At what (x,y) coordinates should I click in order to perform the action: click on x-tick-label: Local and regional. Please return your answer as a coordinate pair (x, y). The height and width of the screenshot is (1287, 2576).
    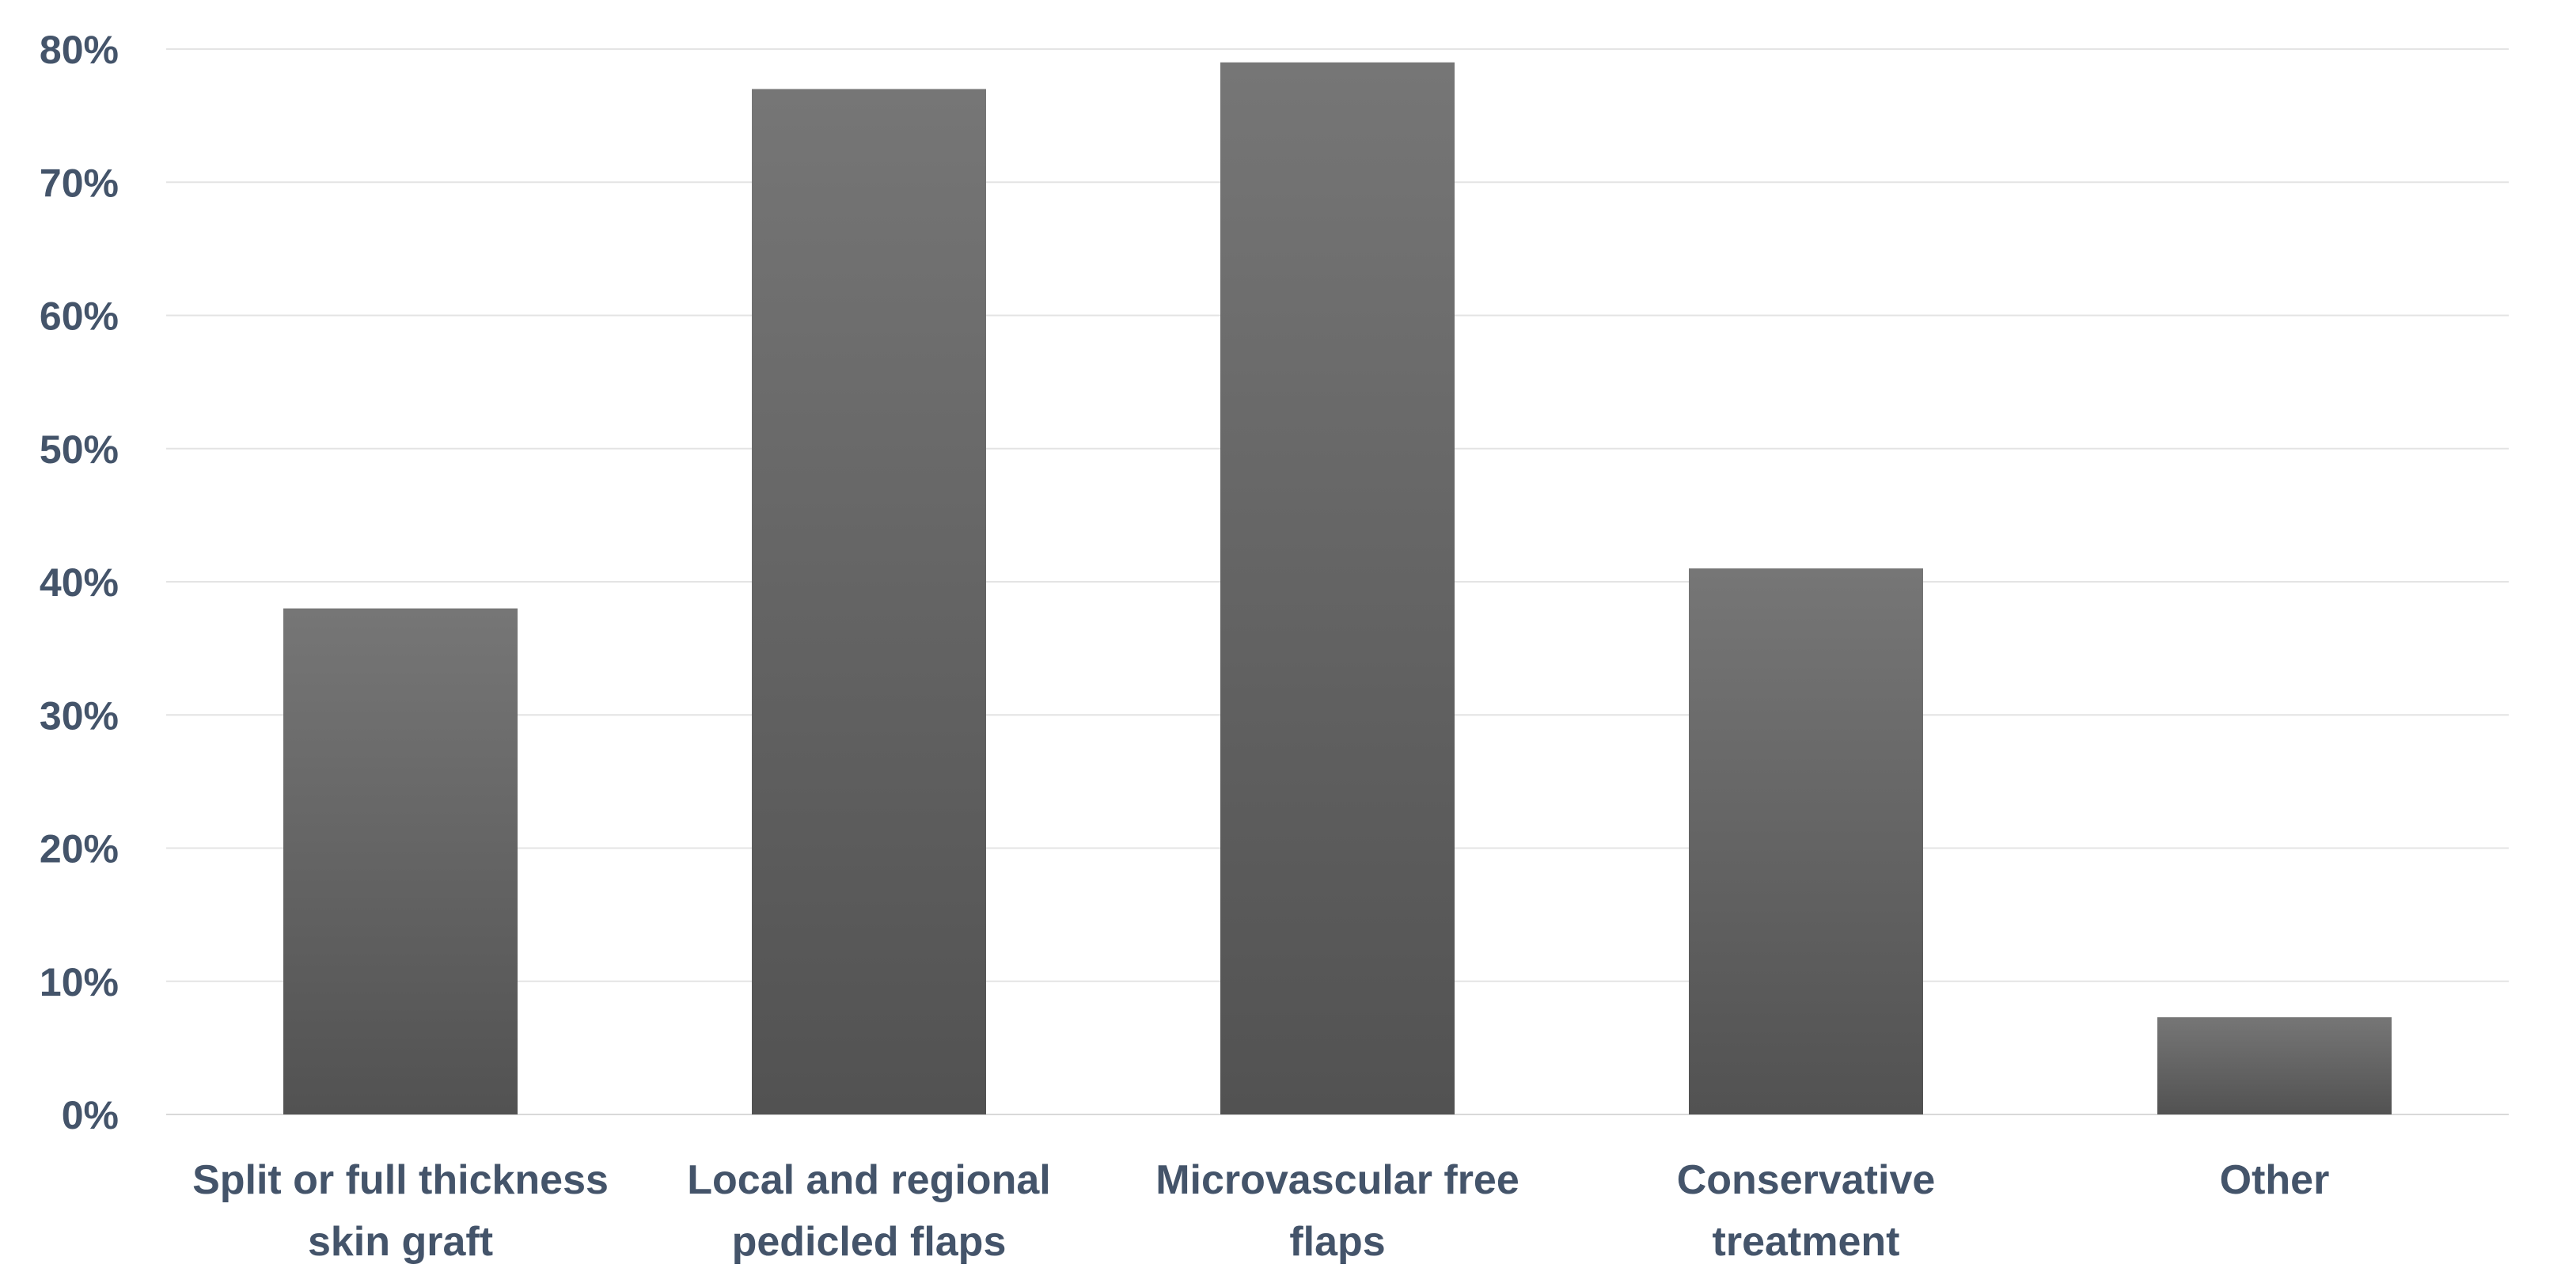
    Looking at the image, I should click on (868, 1180).